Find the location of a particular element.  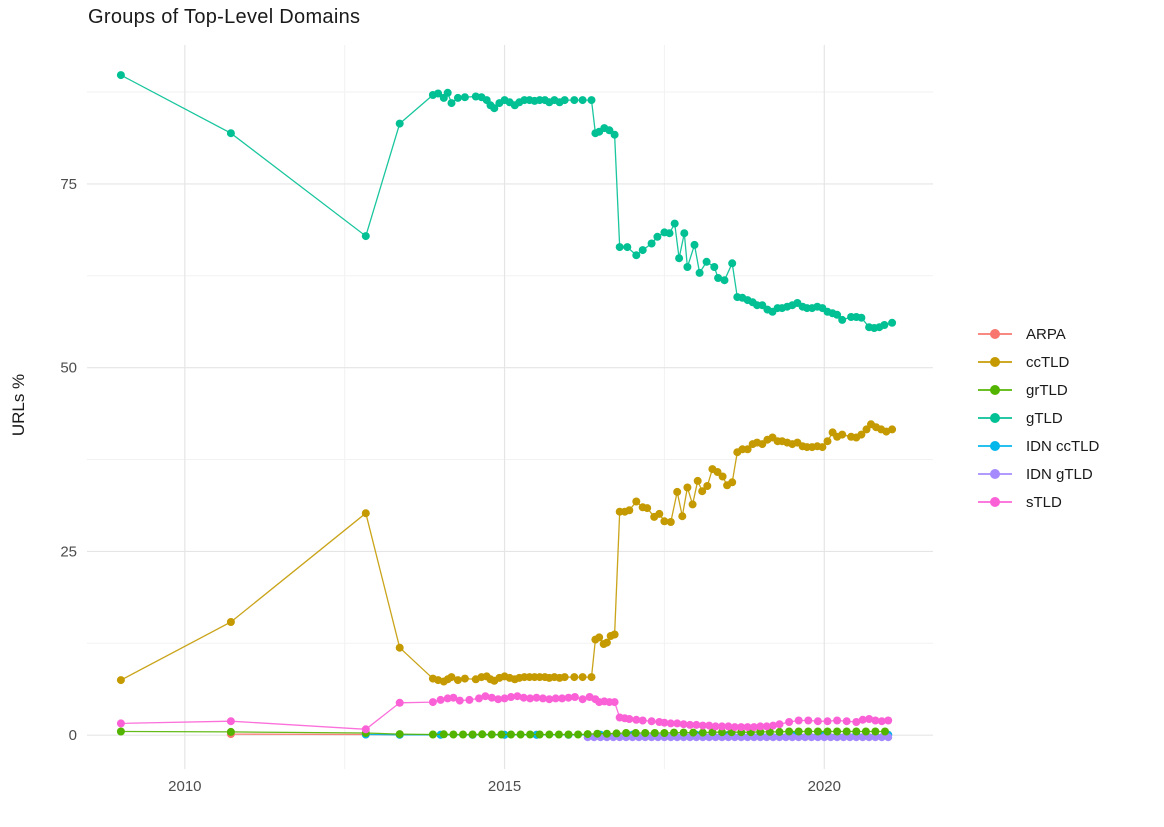

y-axis-title: URLs % is located at coordinates (18, 405).